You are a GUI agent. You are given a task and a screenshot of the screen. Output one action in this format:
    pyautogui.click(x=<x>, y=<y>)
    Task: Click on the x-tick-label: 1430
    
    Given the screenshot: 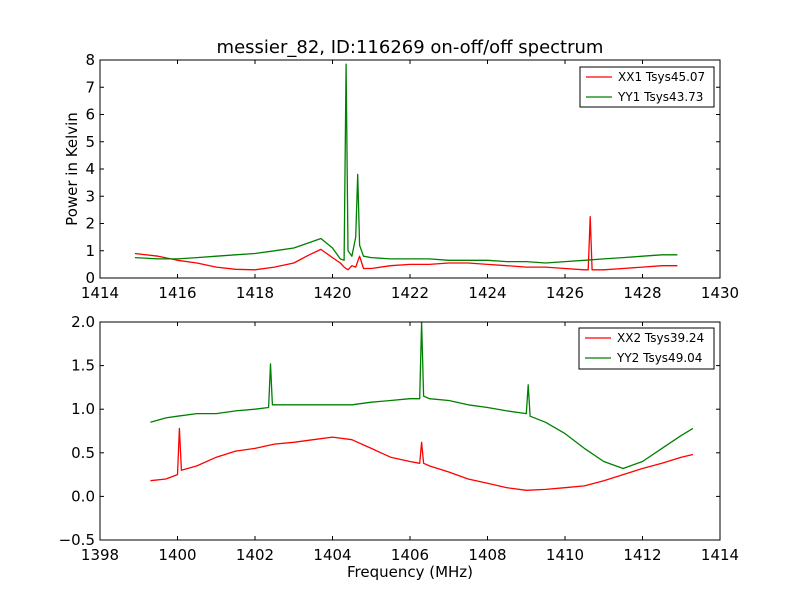 What is the action you would take?
    pyautogui.click(x=720, y=293)
    